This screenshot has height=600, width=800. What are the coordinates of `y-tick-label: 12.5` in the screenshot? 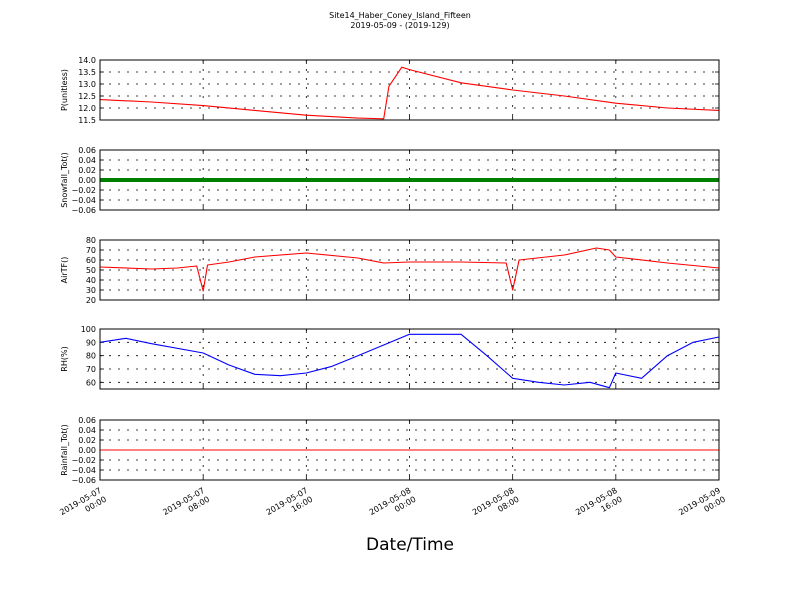 It's located at (87, 96).